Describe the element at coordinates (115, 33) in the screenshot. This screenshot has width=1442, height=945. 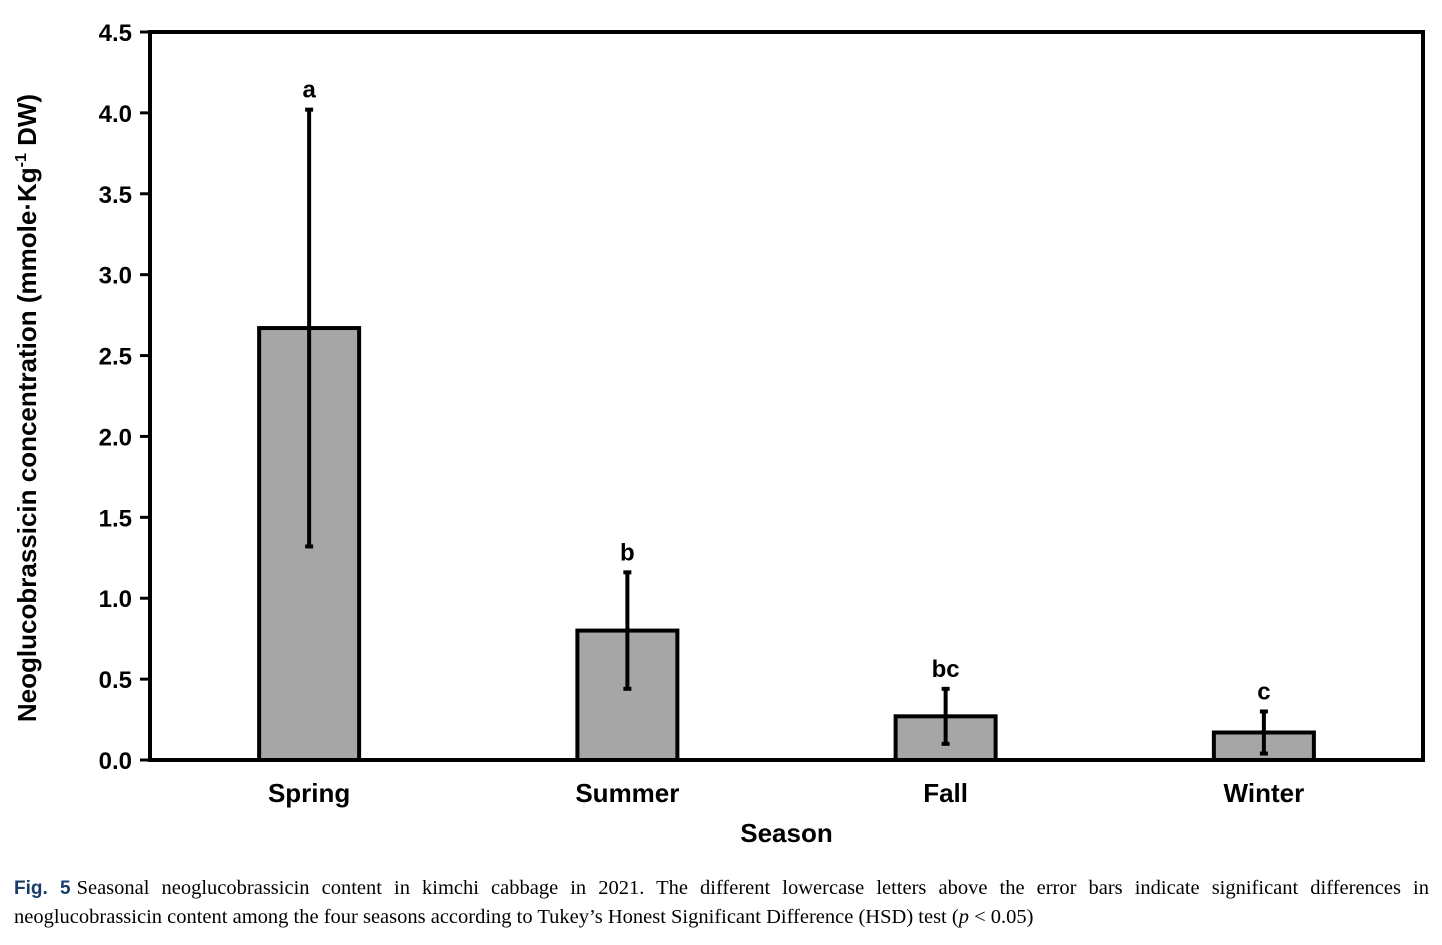
I see `y-tick-label: 4.5` at that location.